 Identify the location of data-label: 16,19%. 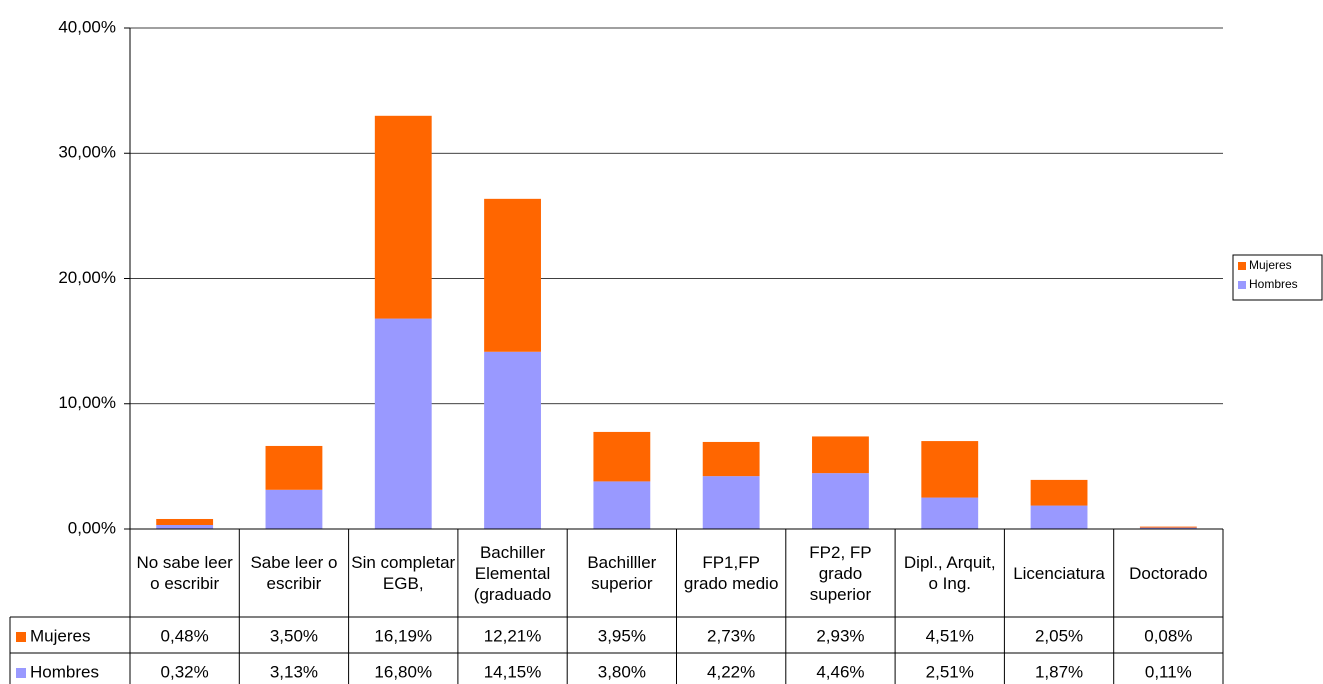
(403, 635).